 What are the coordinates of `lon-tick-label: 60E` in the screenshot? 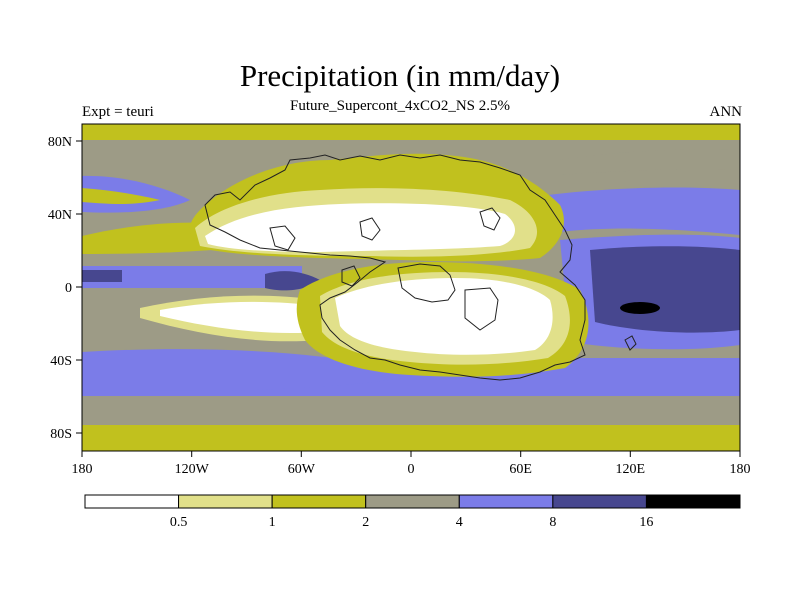 It's located at (520, 469).